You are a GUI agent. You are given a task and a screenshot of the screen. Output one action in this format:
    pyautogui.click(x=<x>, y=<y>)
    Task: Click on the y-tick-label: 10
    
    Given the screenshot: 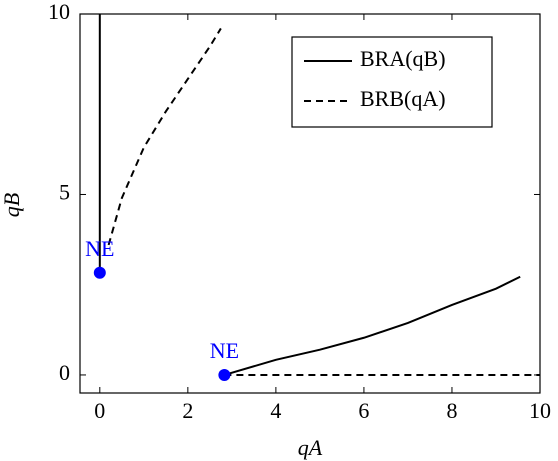 What is the action you would take?
    pyautogui.click(x=59, y=12)
    